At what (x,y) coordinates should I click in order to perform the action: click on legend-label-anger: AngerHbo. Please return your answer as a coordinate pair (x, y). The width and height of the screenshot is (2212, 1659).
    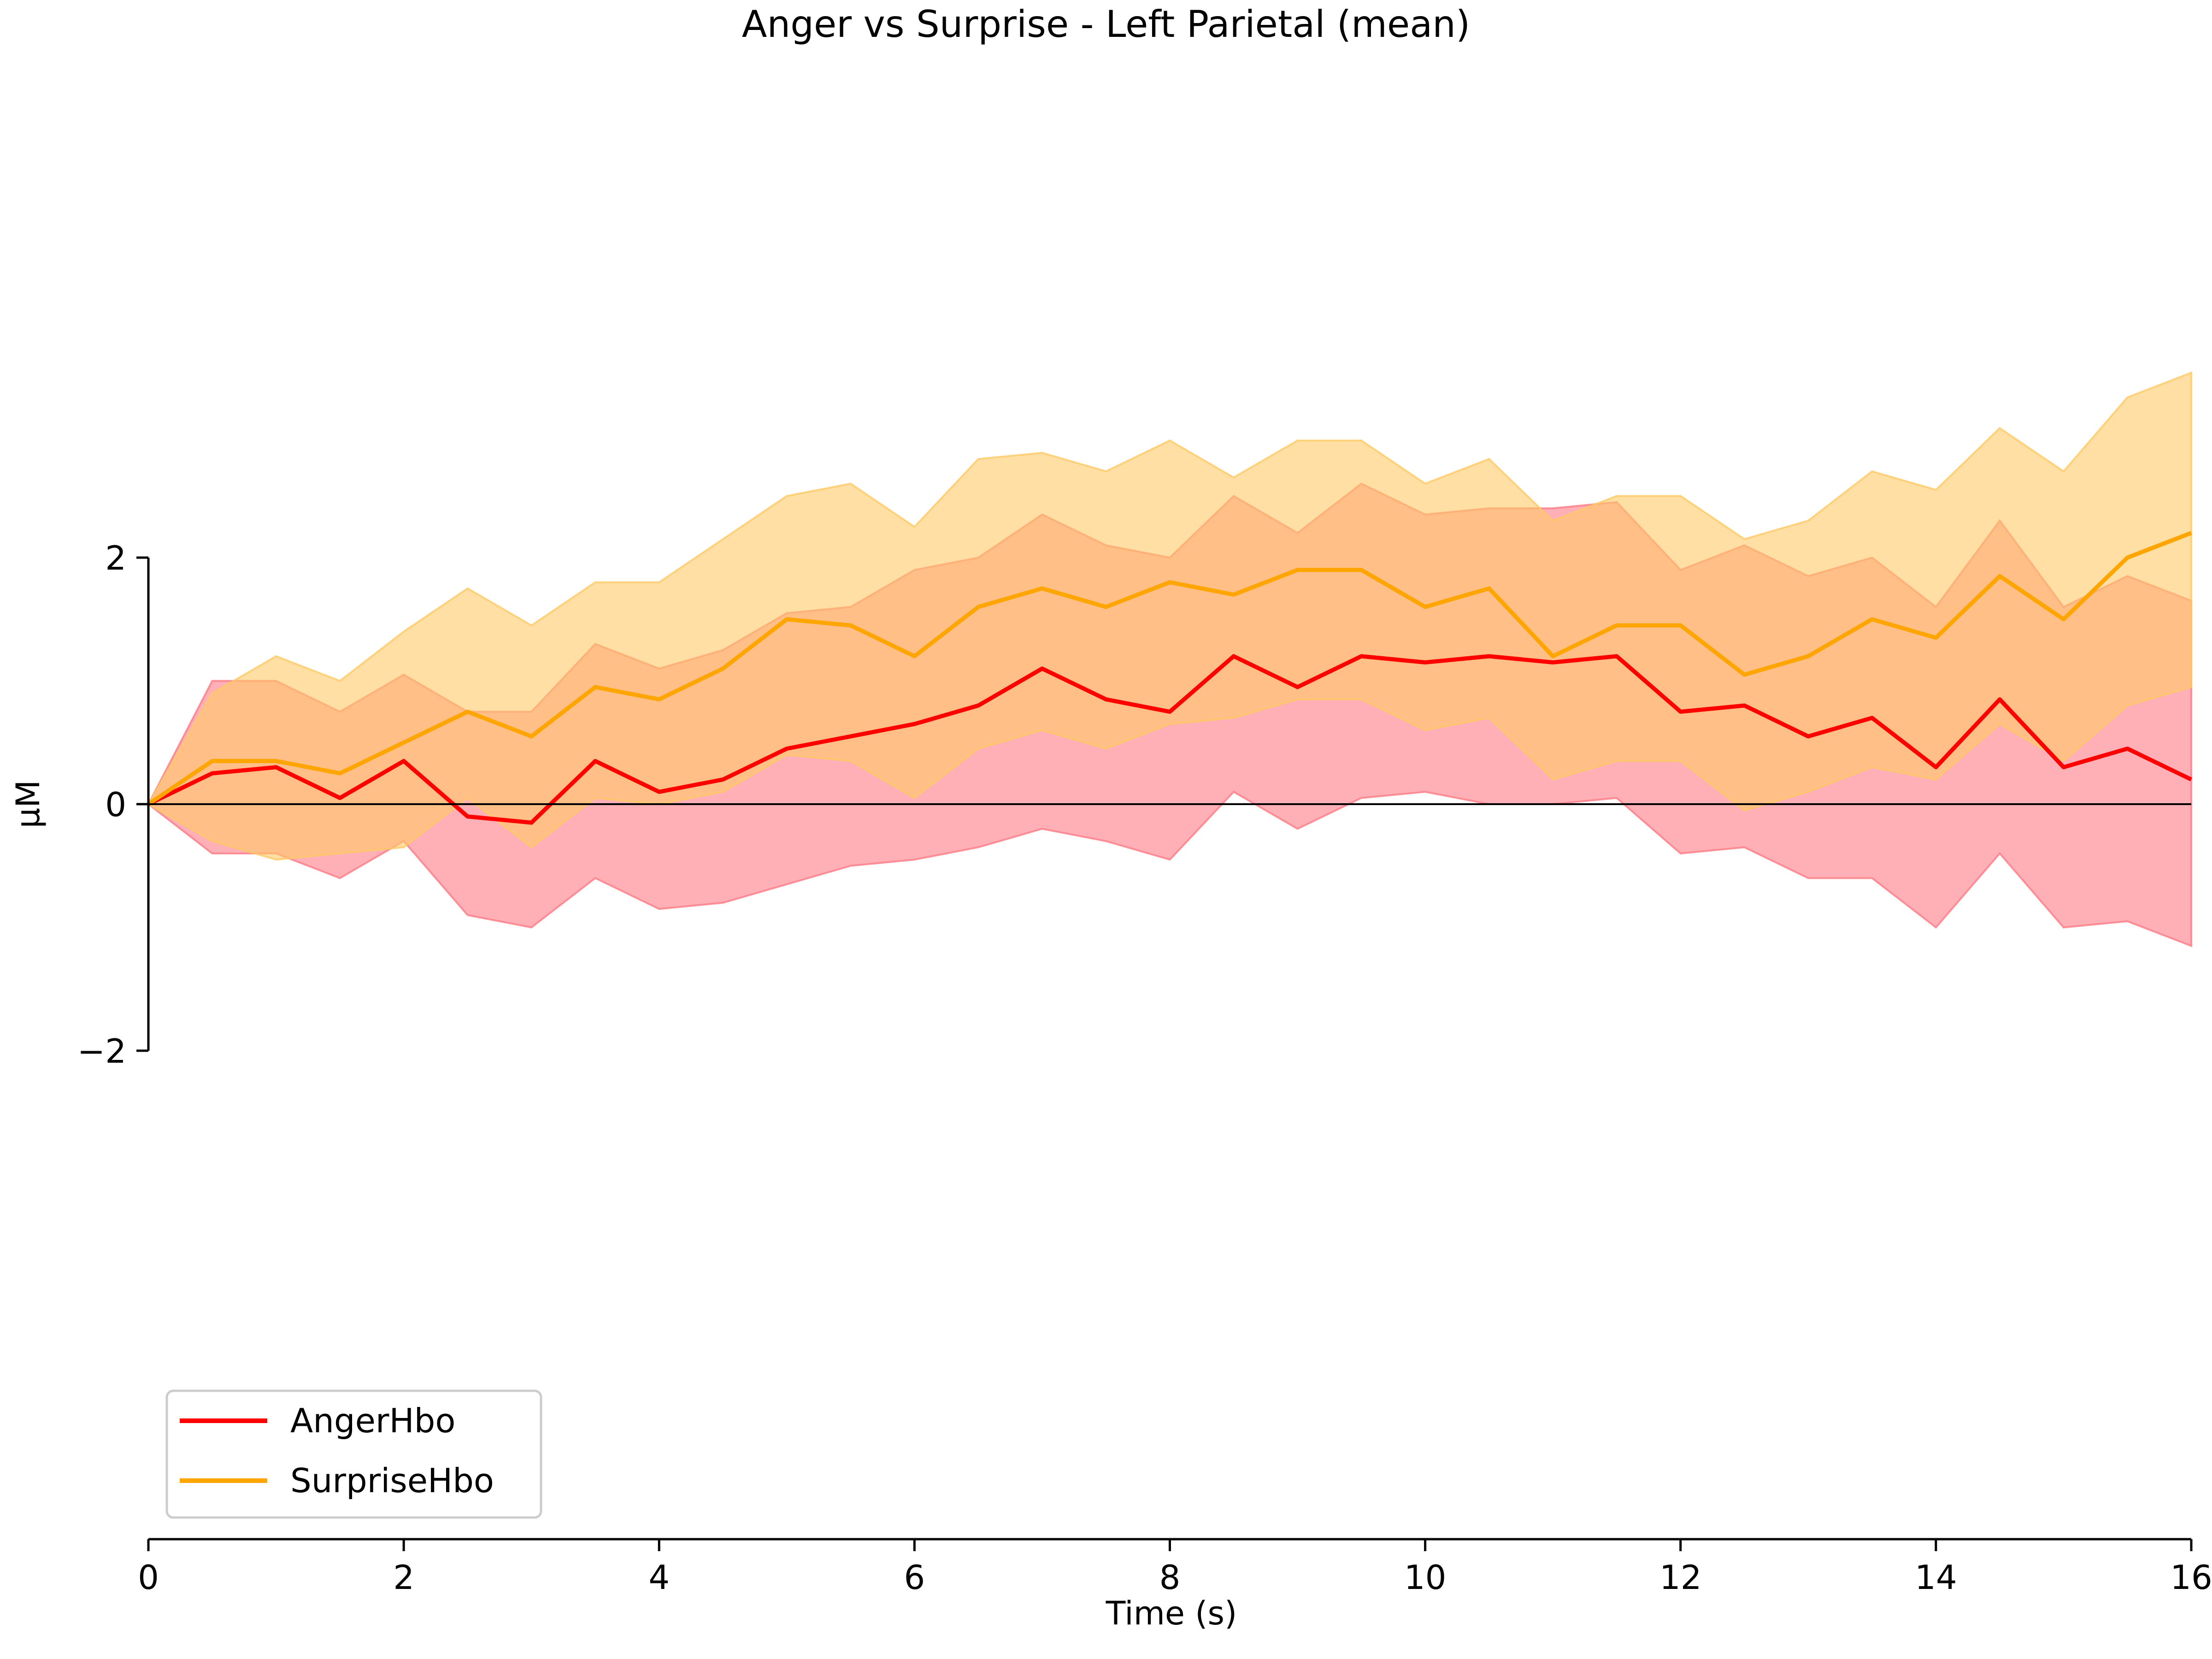
    Looking at the image, I should click on (372, 1420).